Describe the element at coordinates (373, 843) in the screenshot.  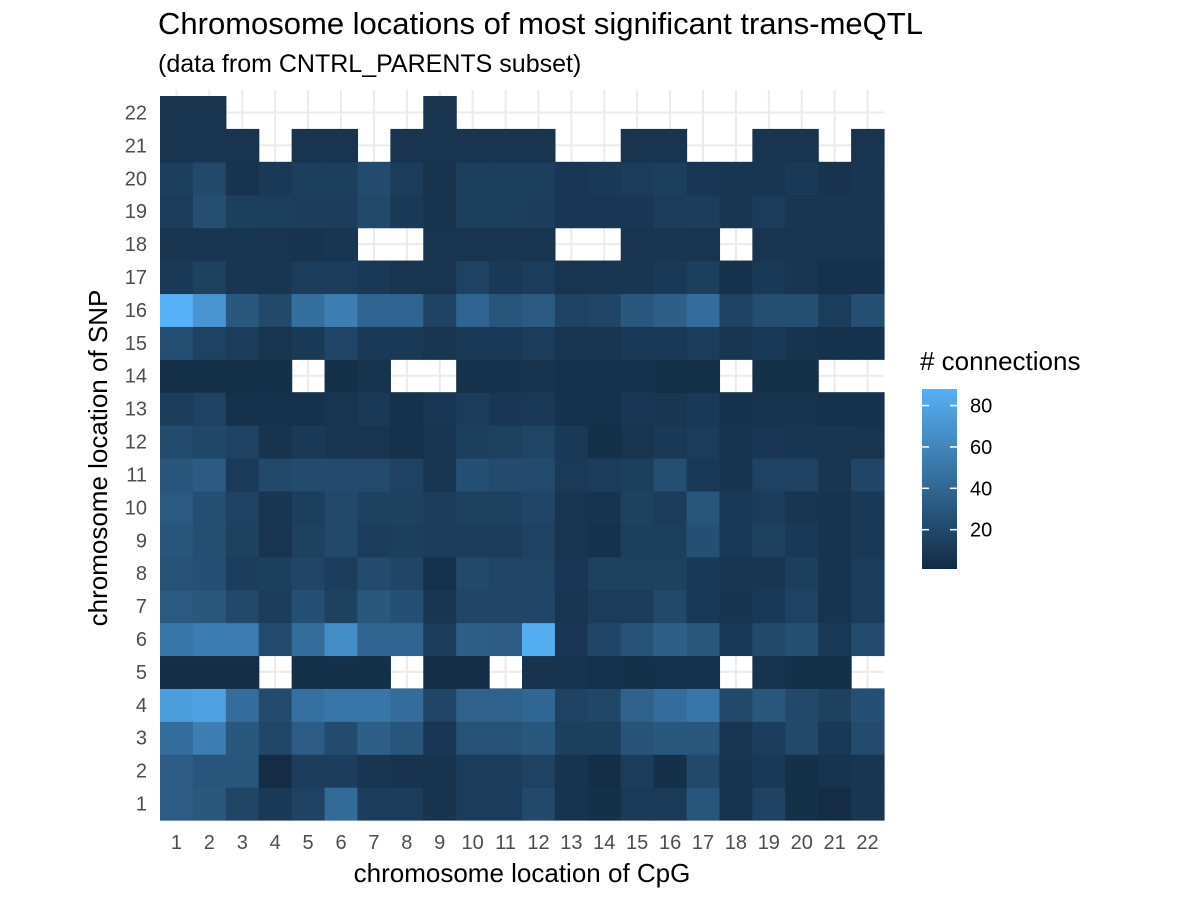
I see `x-tick-label: 7` at that location.